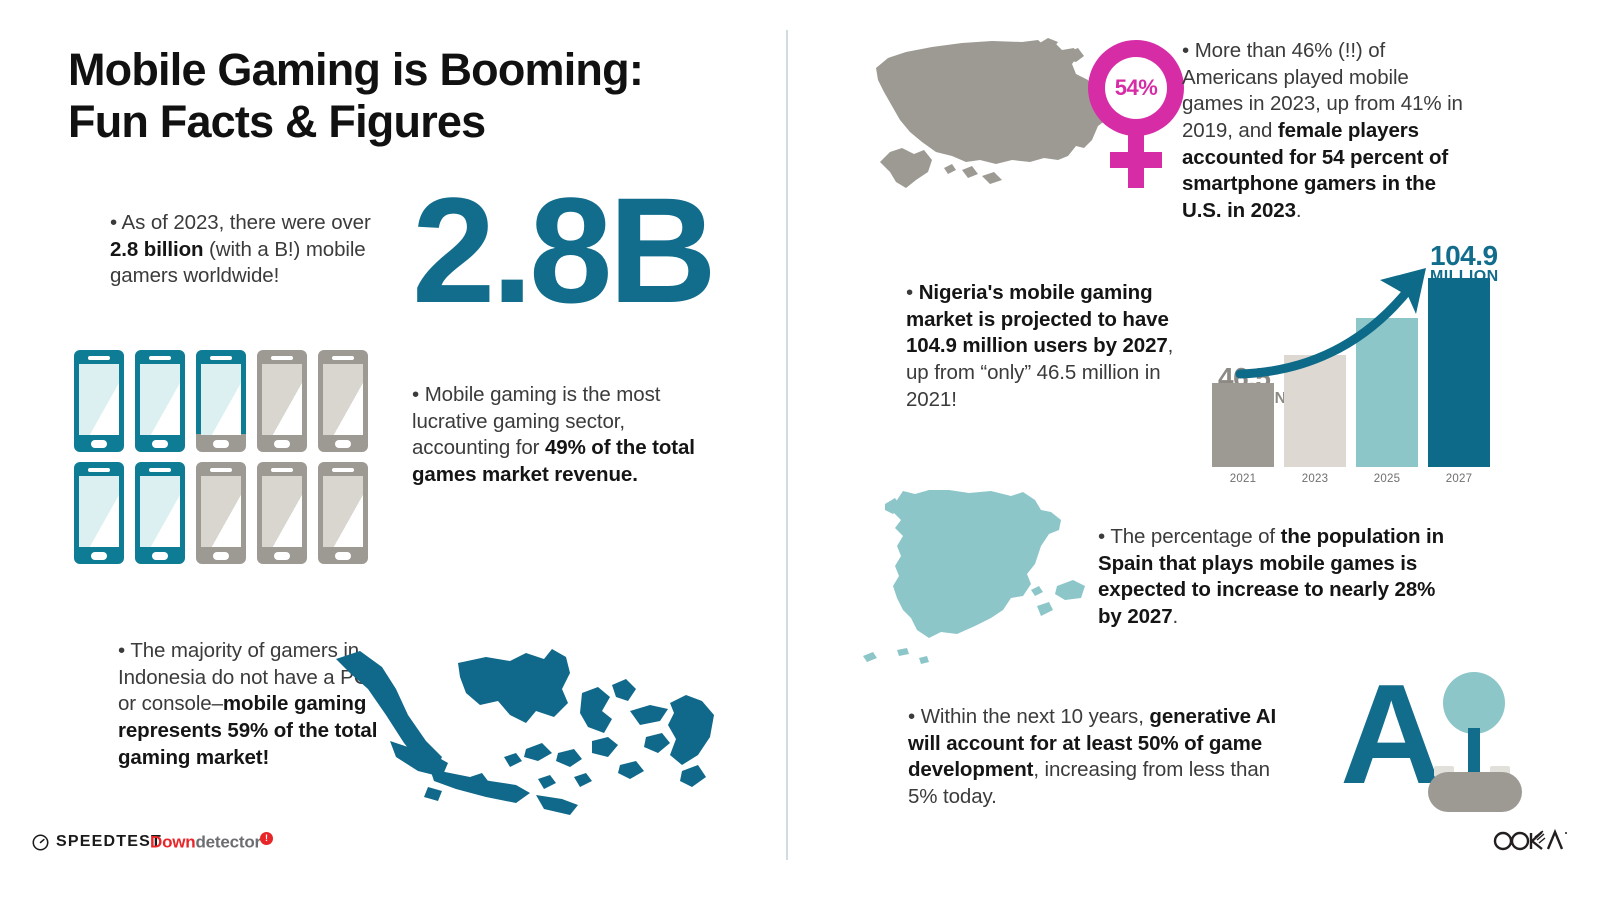 Image resolution: width=1600 pixels, height=900 pixels. I want to click on downdetector-word-detector: detector, so click(228, 842).